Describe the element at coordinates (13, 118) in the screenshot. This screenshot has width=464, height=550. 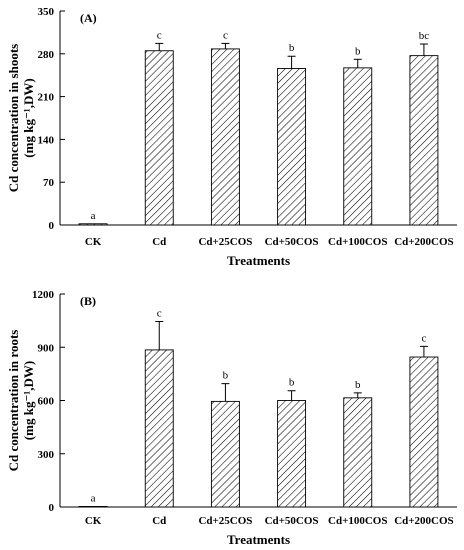
I see `y-axis-title-line1: Cd concentration in shoots` at that location.